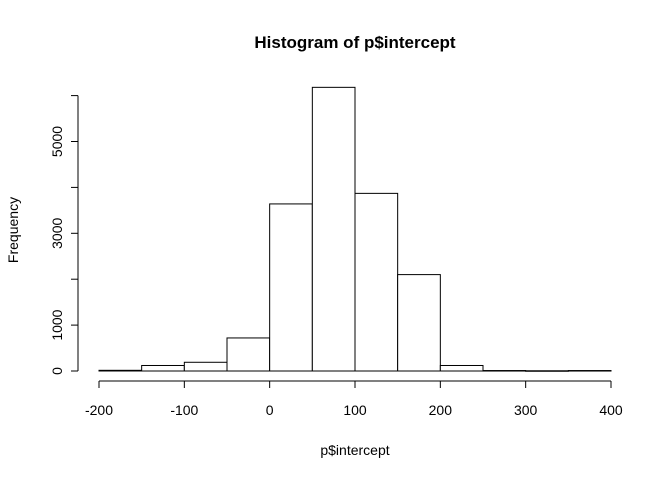 The height and width of the screenshot is (480, 672). What do you see at coordinates (354, 399) in the screenshot?
I see `x-axis: -200 -100 0 100 200 300 400` at bounding box center [354, 399].